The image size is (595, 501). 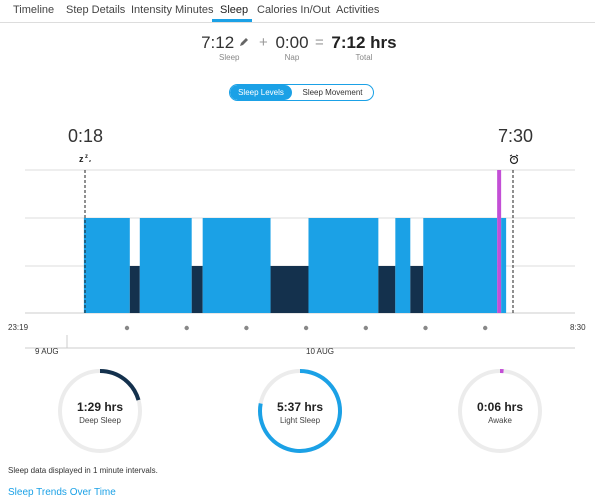 I want to click on awake-value: 0:06 hrs, so click(x=500, y=407).